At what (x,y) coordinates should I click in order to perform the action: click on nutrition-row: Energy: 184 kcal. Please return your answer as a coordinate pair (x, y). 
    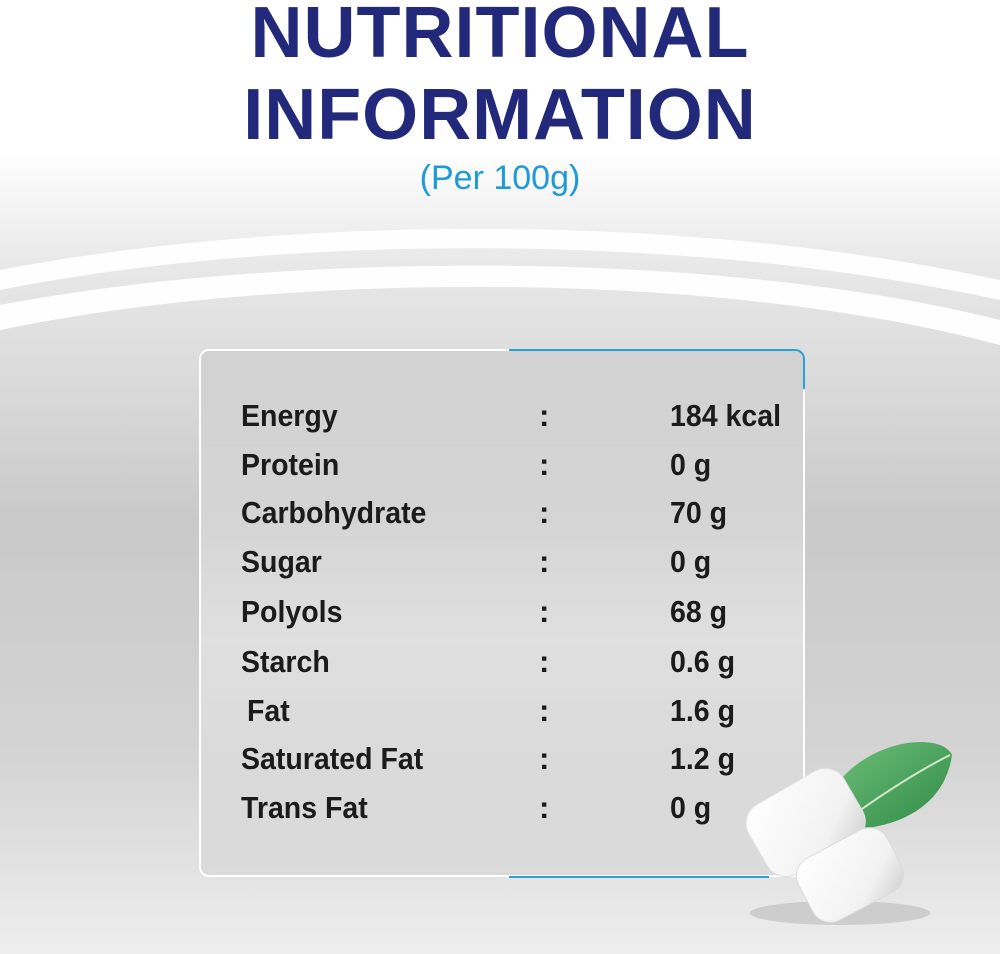
    Looking at the image, I should click on (500, 420).